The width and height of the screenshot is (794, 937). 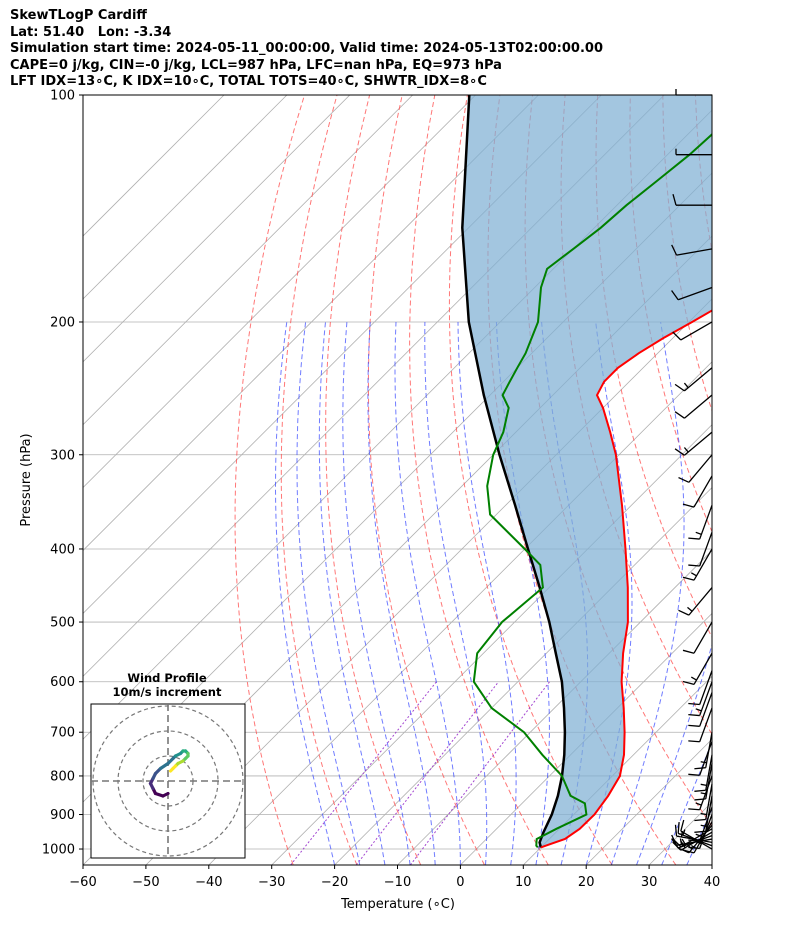 What do you see at coordinates (78, 15) in the screenshot?
I see `title-station: SkewTLogP Cardiff` at bounding box center [78, 15].